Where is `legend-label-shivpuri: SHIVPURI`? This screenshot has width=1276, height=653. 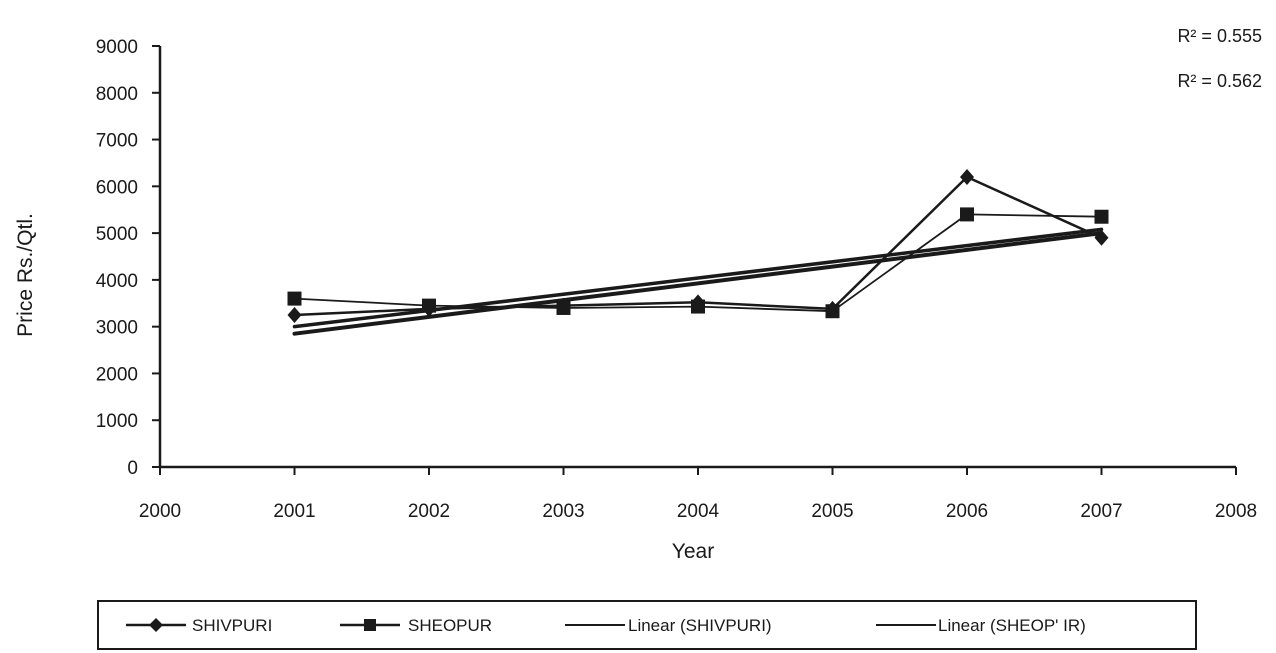 legend-label-shivpuri: SHIVPURI is located at coordinates (232, 625).